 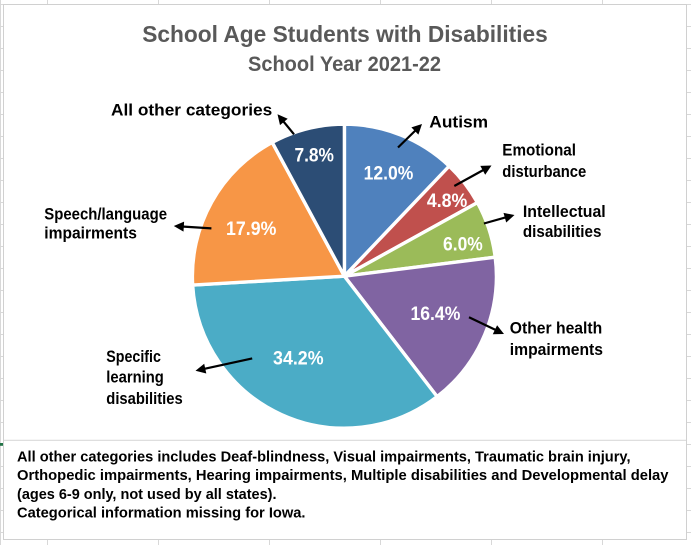 I want to click on svg-text:School Age Students with Disab: School Age Students with Disabilities, so click(x=345, y=34).